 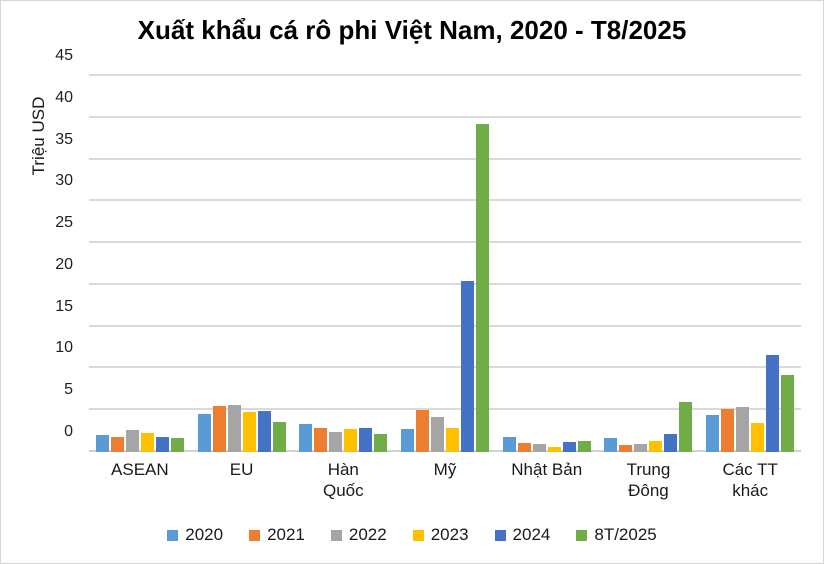 I want to click on legend-label: 2023, so click(x=449, y=534).